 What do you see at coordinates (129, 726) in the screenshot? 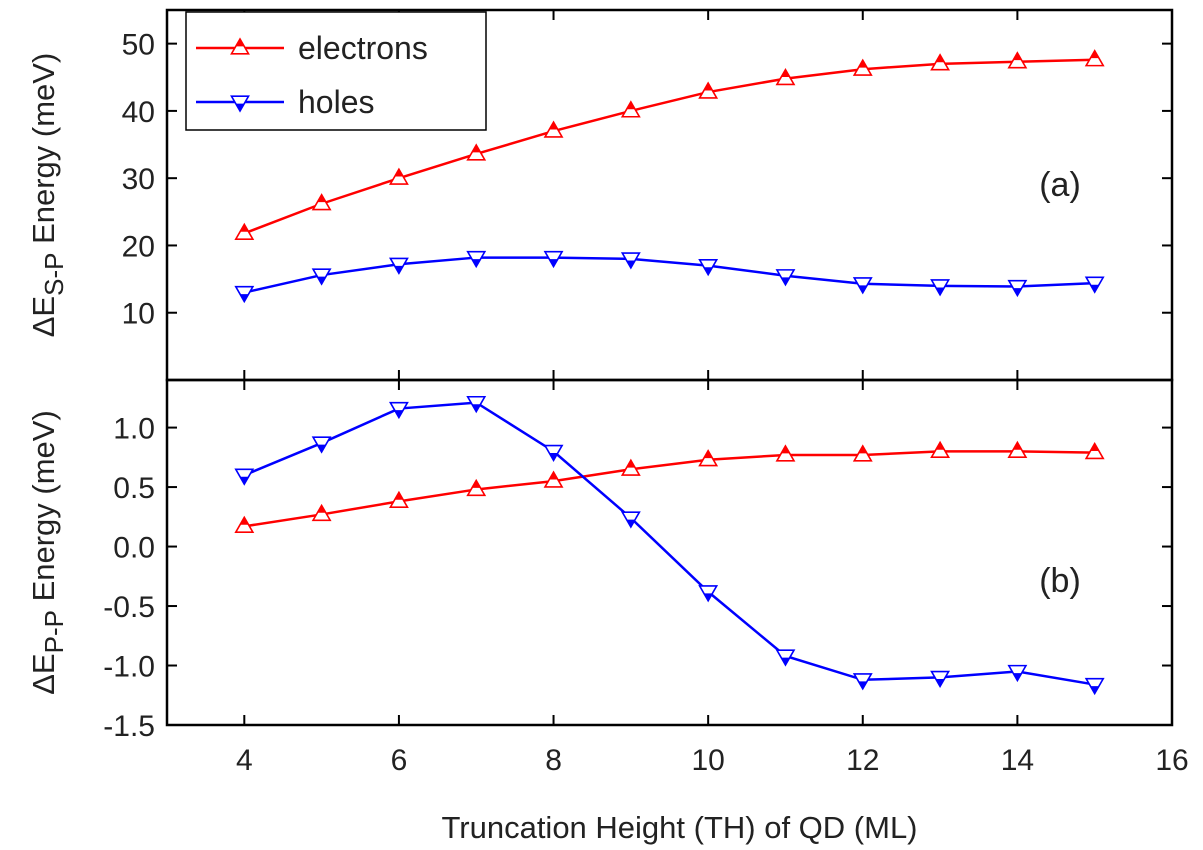
I see `panel-b-ytick-label: -1.5` at bounding box center [129, 726].